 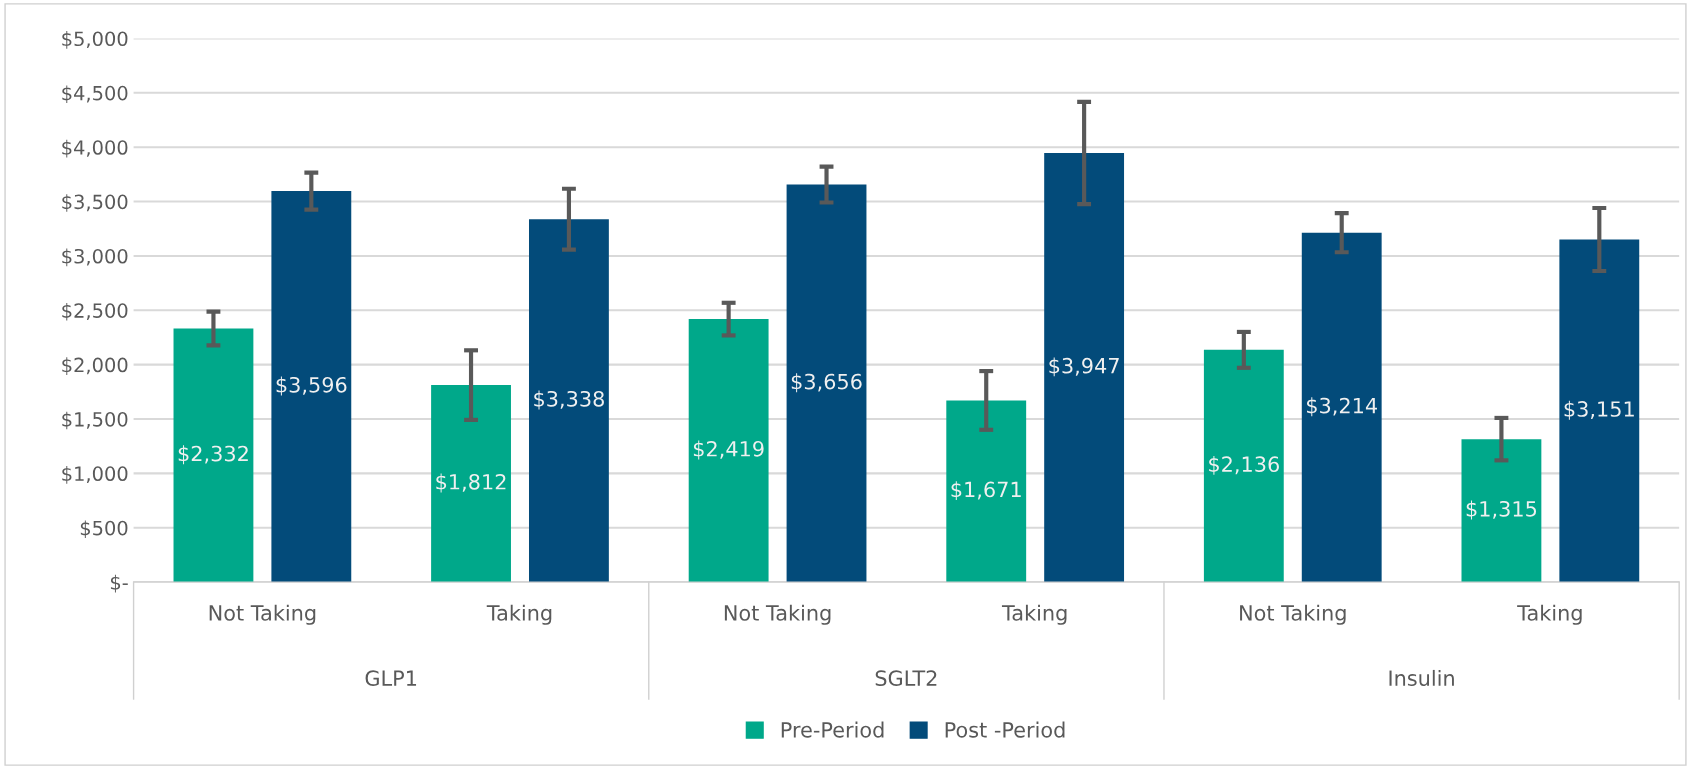 What do you see at coordinates (95, 40) in the screenshot?
I see `y-tick-label: $5,000` at bounding box center [95, 40].